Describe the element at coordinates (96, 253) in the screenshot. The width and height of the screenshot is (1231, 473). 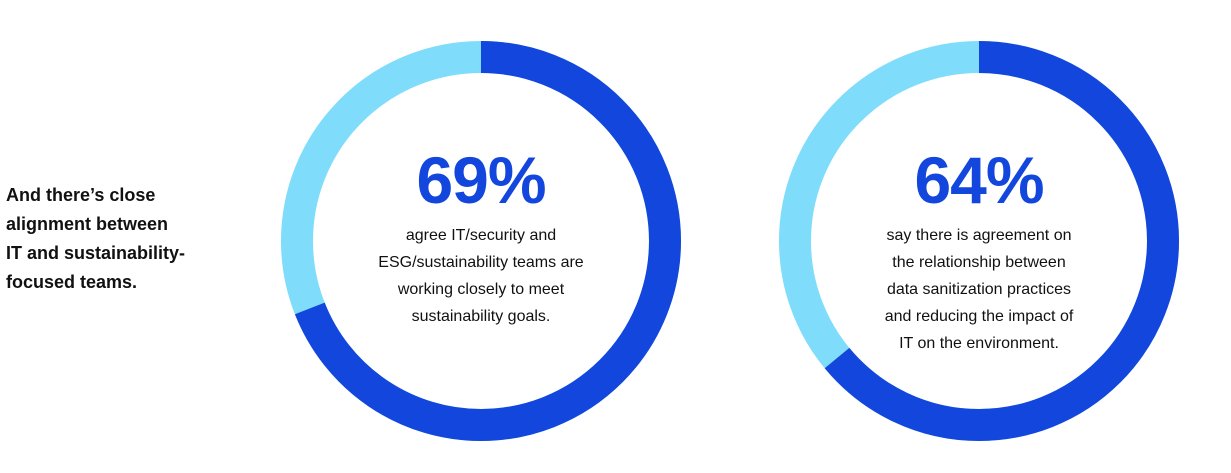
I see `intro-line: IT and sustainability-` at that location.